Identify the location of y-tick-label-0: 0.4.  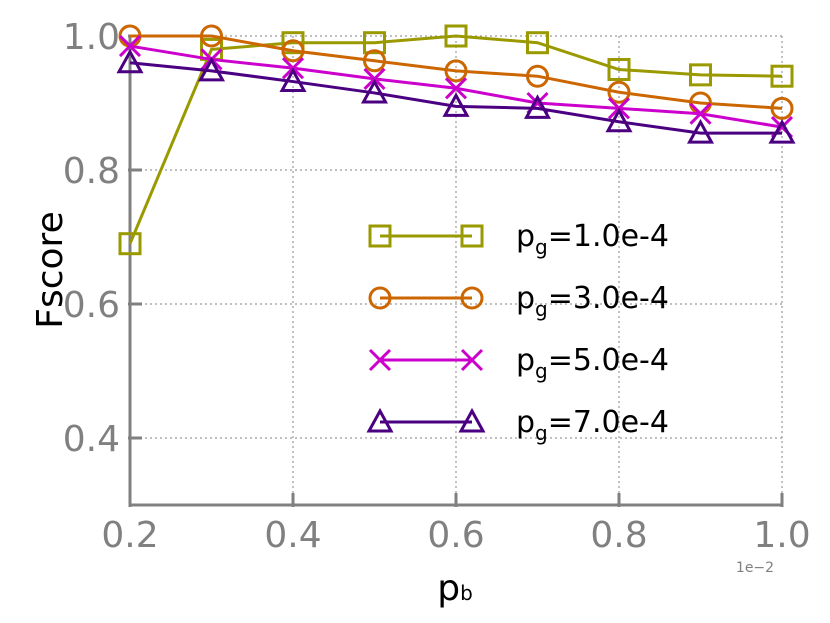
(91, 439).